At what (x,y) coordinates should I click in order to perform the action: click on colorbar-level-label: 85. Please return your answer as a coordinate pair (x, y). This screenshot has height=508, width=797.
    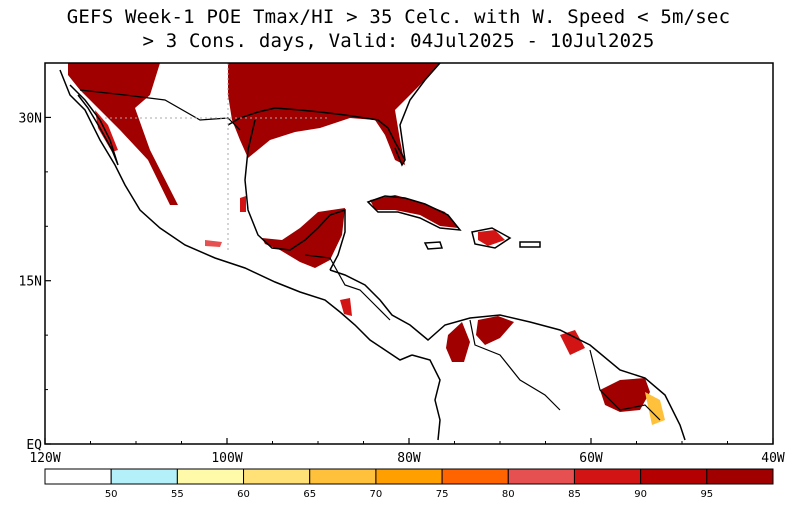
    Looking at the image, I should click on (574, 494).